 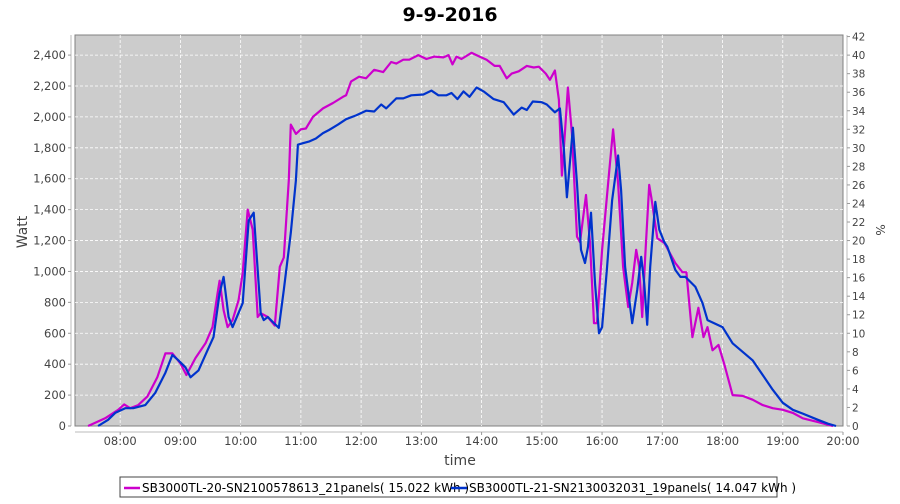 I want to click on y2-tick-label: 36, so click(x=859, y=93).